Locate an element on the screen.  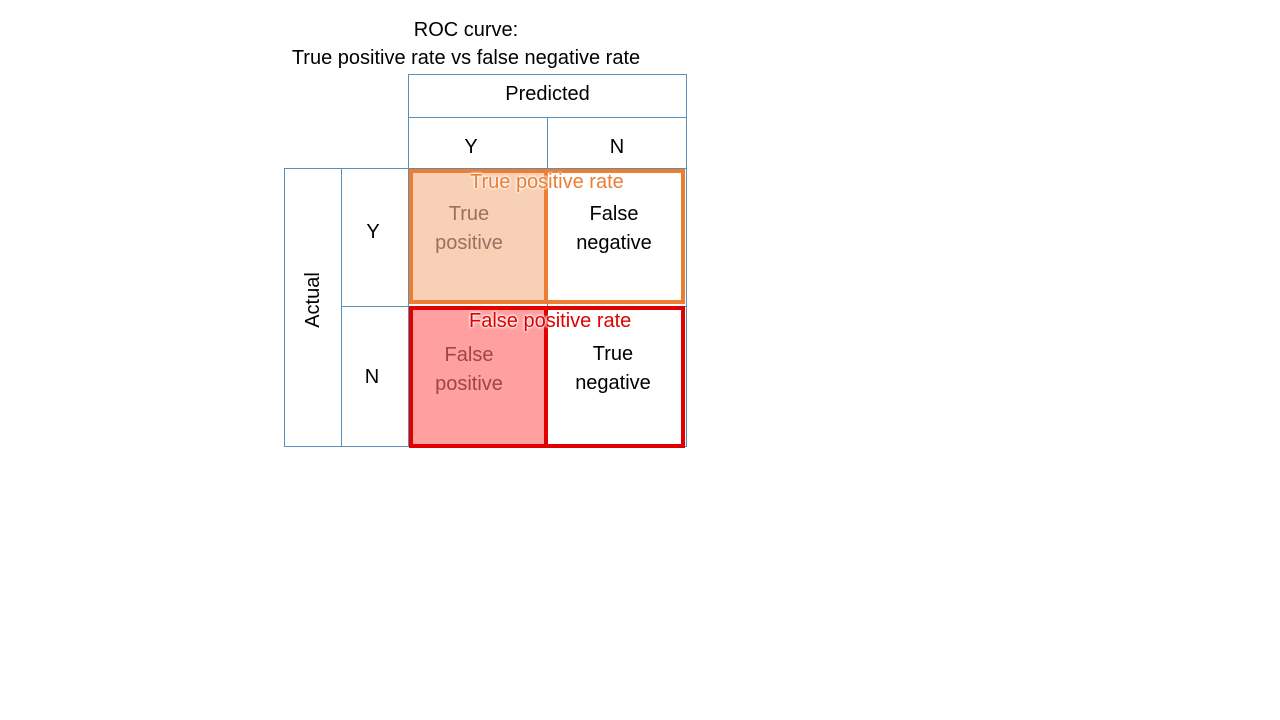
predicted-header-cell is located at coordinates (547, 96).